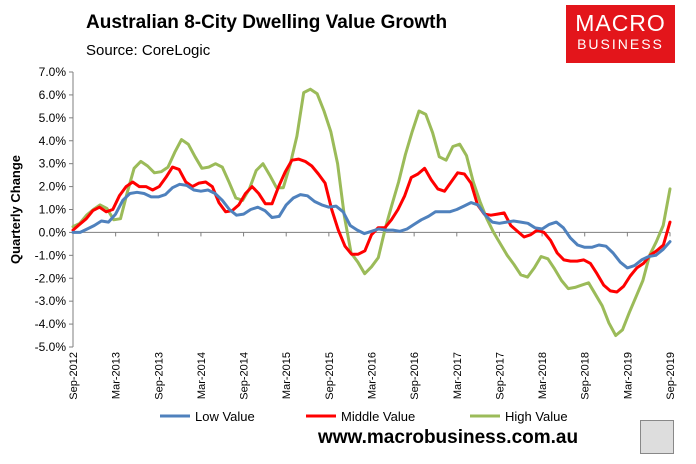 The image size is (696, 464). I want to click on y-tick-label: 3.0%, so click(53, 164).